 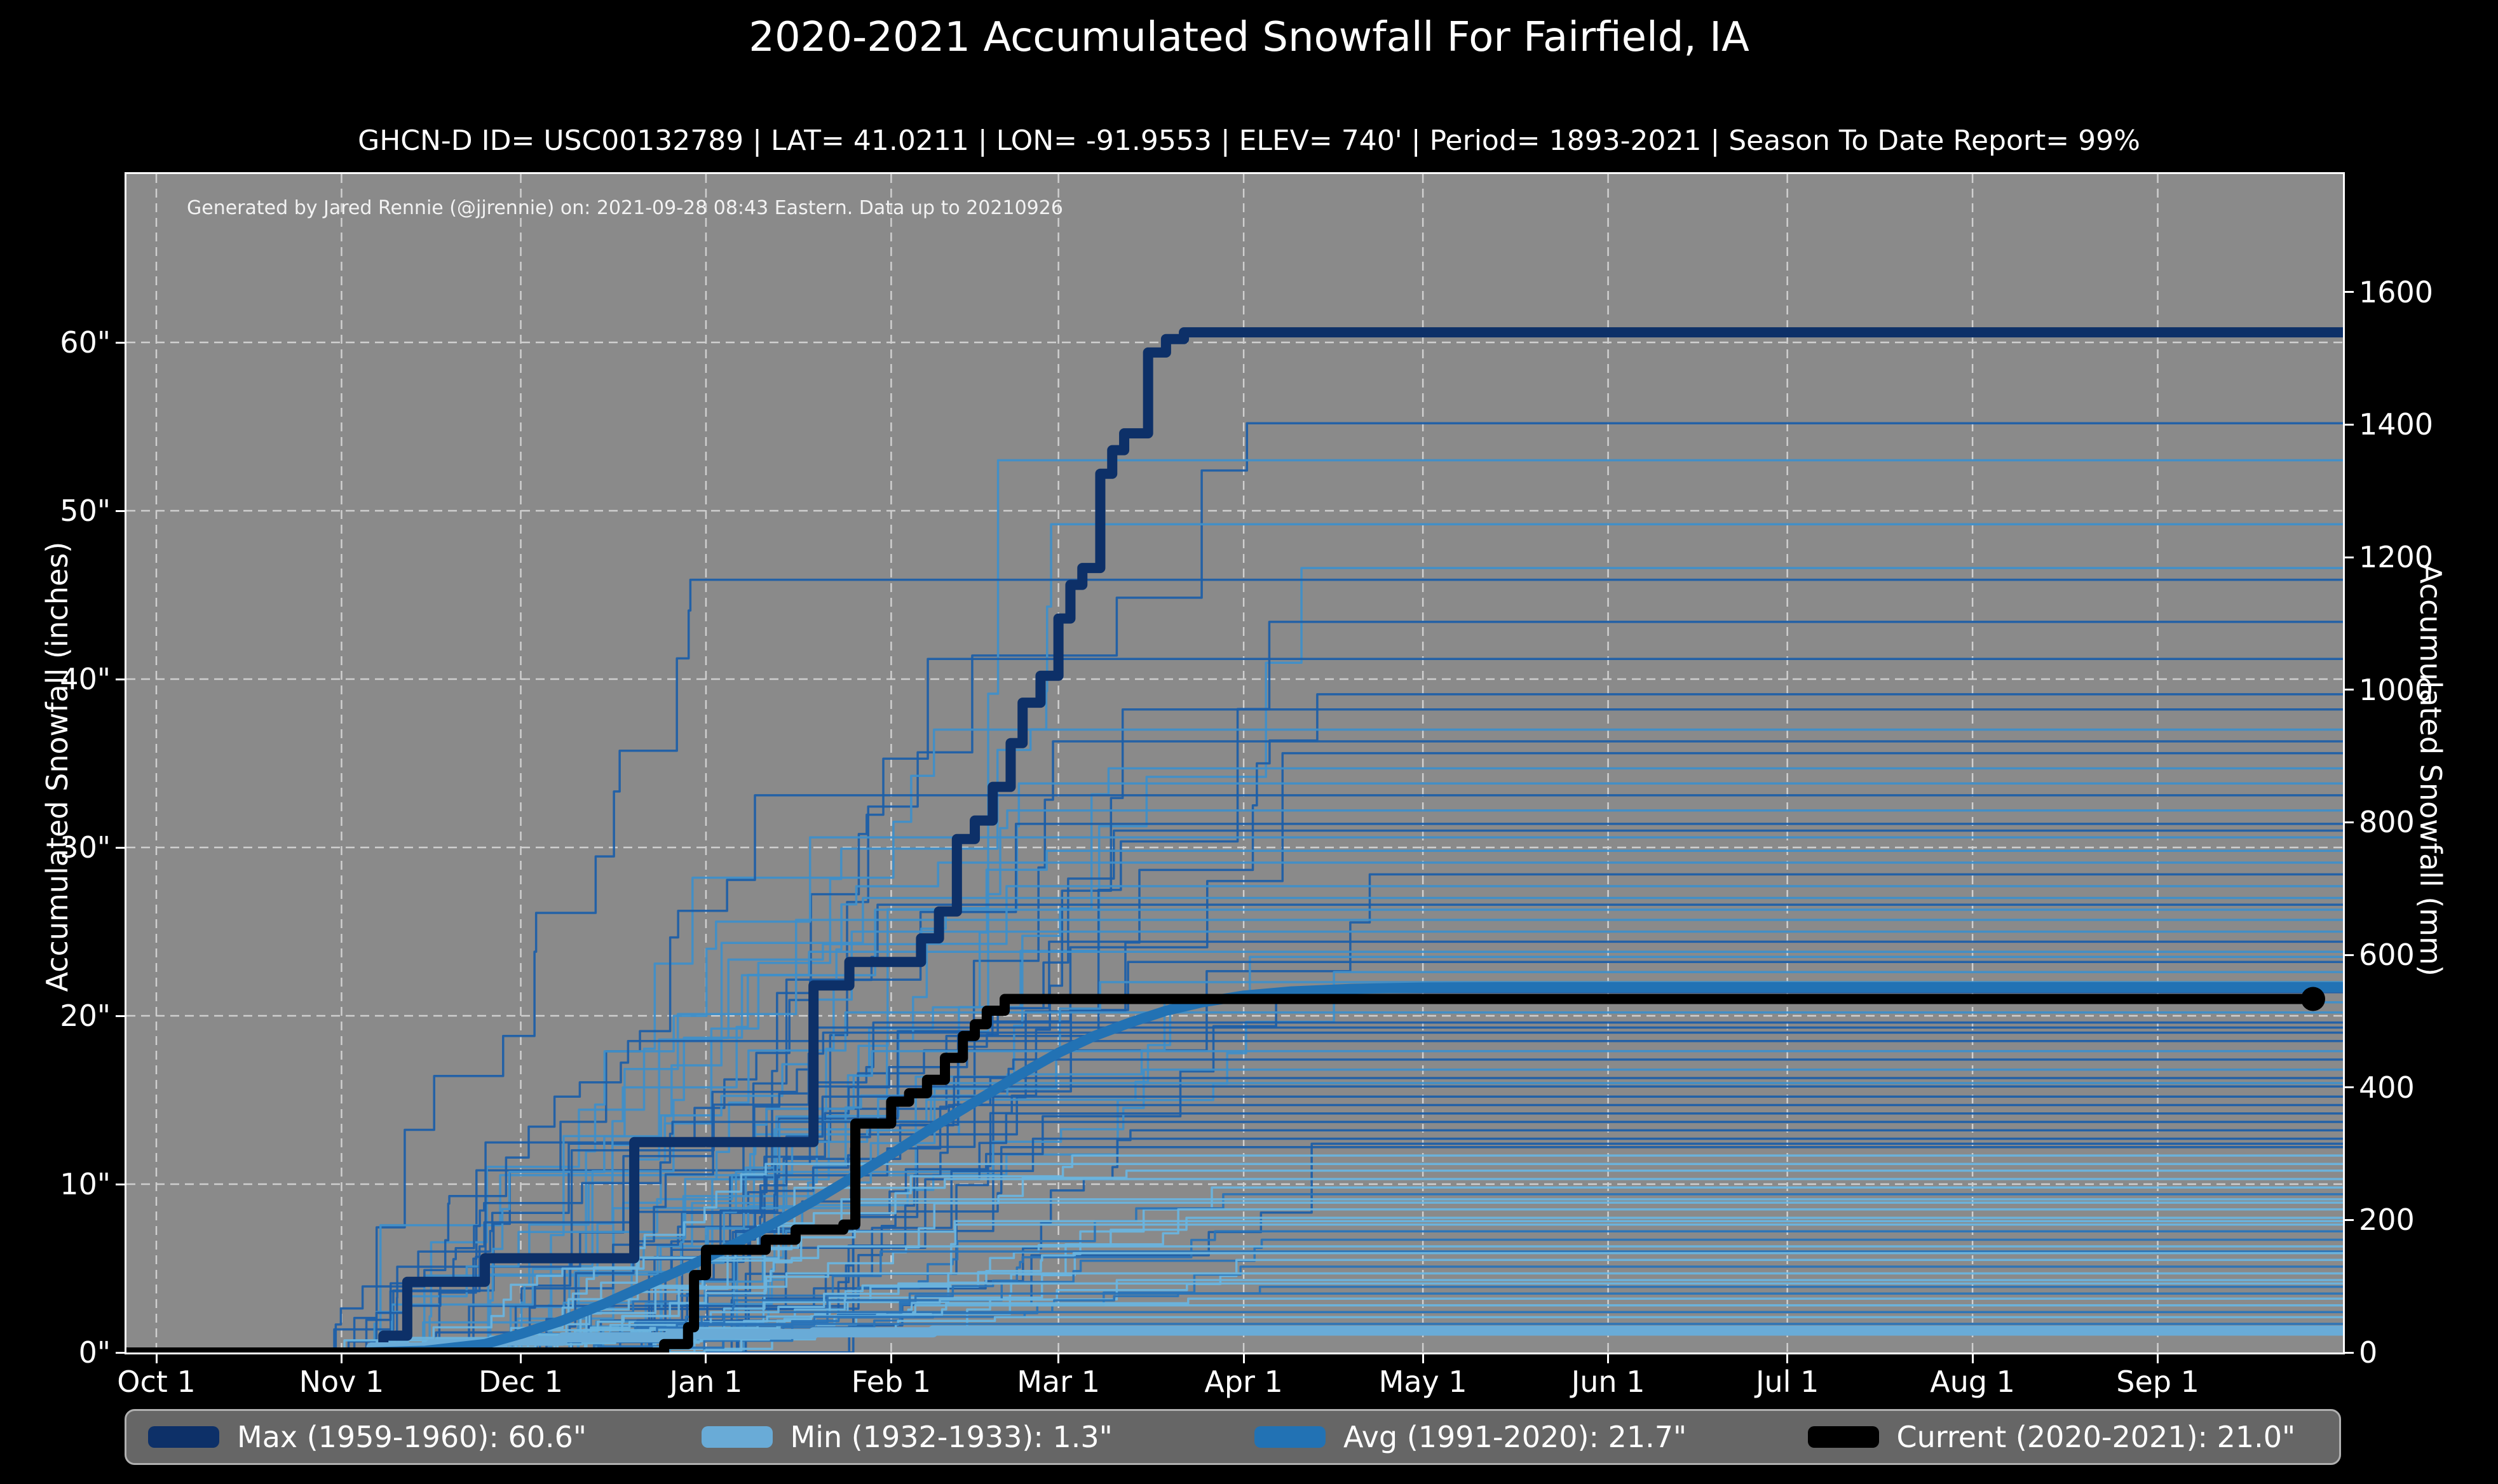 What do you see at coordinates (156, 1382) in the screenshot?
I see `x-tick-label: Oct 1` at bounding box center [156, 1382].